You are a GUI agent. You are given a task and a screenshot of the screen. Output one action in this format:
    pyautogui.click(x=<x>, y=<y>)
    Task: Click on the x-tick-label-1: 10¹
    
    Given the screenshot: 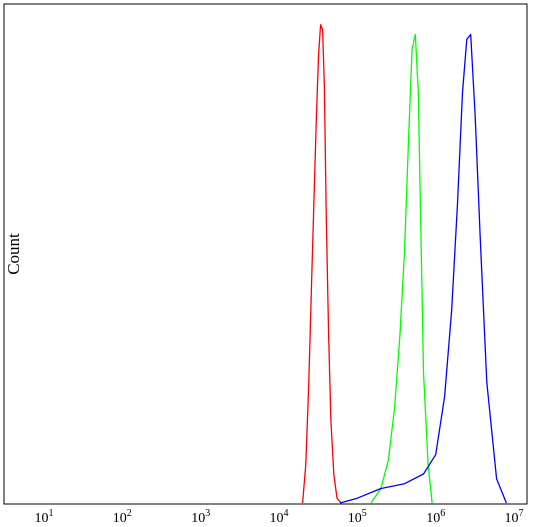 What is the action you would take?
    pyautogui.click(x=44, y=517)
    